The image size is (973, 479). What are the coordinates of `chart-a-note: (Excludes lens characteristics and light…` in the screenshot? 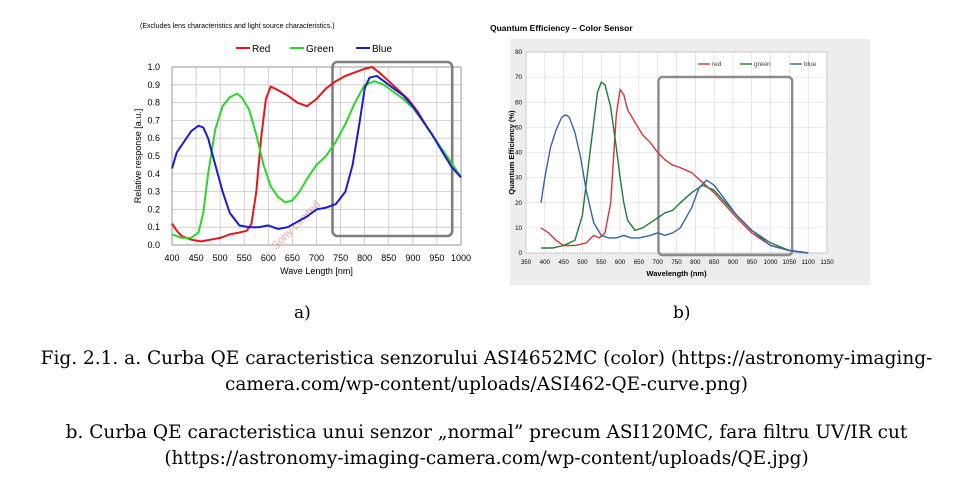 It's located at (237, 26).